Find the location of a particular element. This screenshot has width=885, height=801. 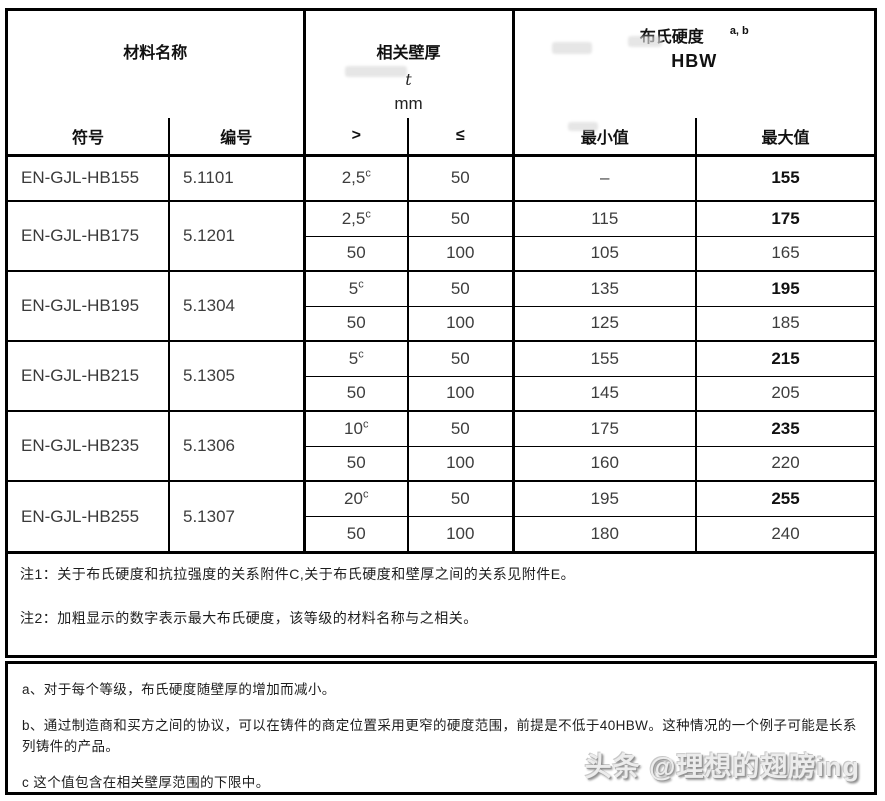

hardness-max-value: 205 is located at coordinates (784, 393).